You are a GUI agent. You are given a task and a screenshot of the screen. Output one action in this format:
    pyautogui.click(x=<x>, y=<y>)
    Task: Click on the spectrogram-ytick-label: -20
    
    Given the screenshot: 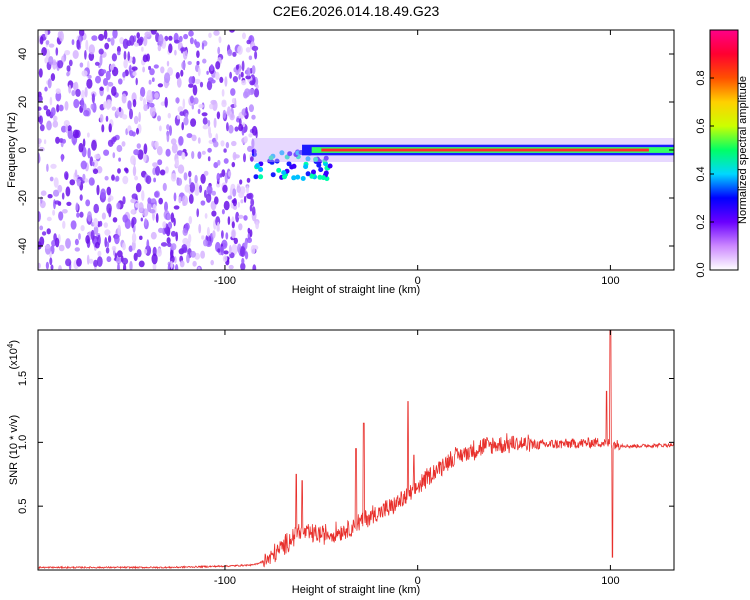 What is the action you would take?
    pyautogui.click(x=23, y=198)
    